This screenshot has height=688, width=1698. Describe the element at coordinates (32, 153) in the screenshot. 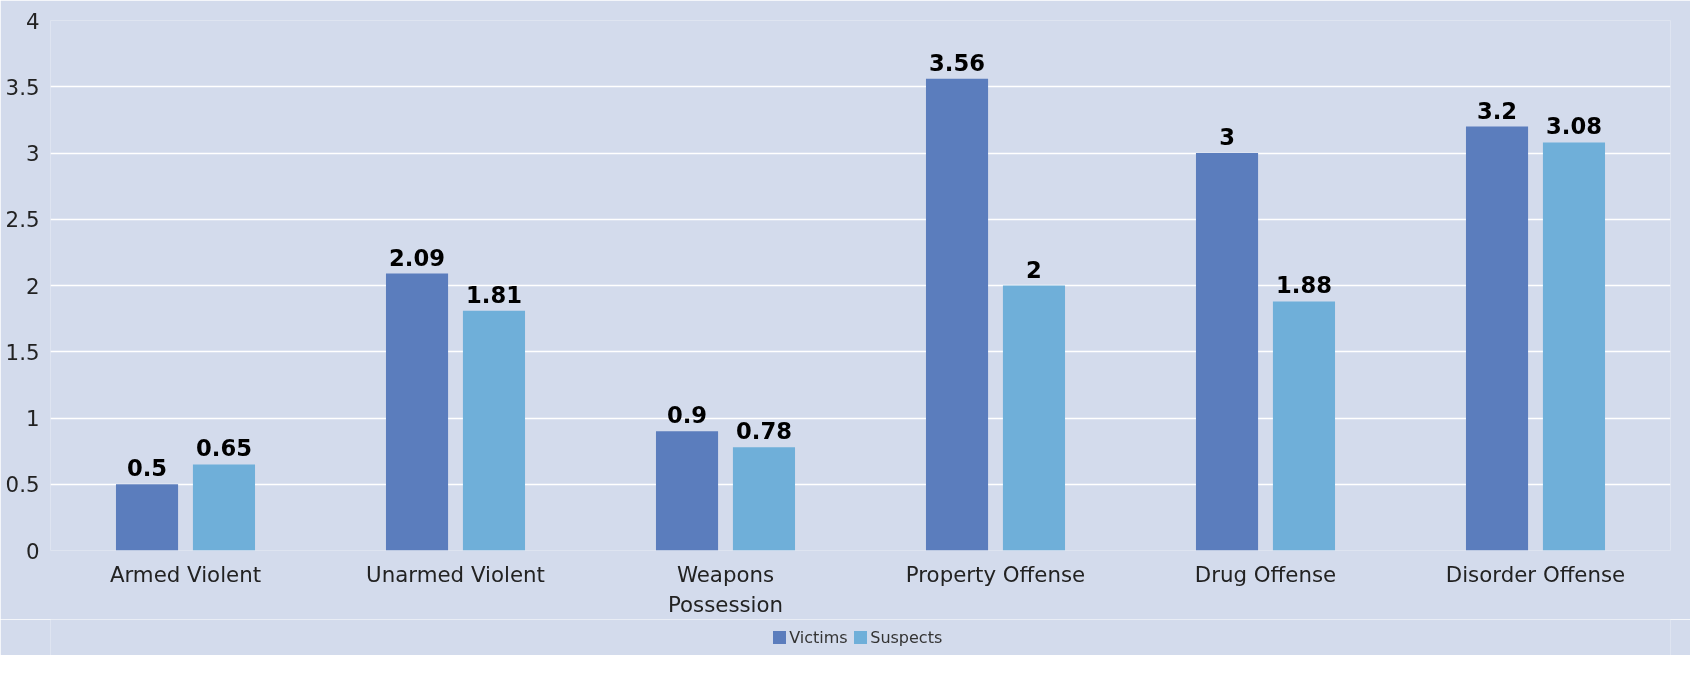

I see `y-tick-label: 3` at that location.